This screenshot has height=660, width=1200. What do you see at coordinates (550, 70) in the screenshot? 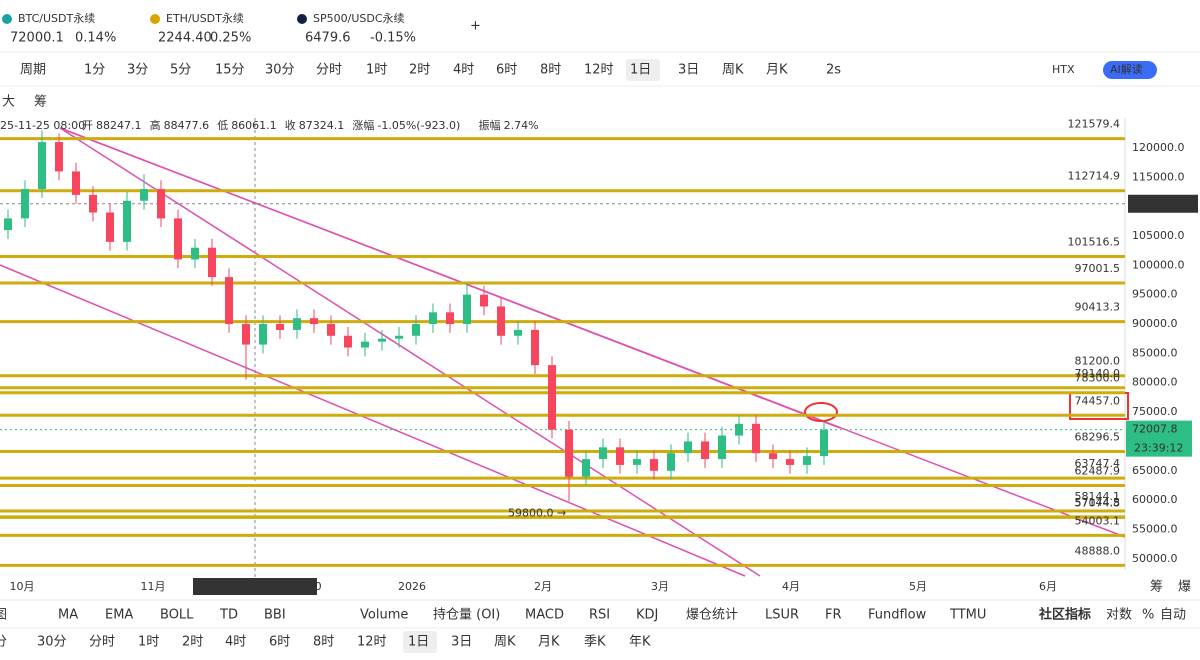
I see `period-button: 8时` at bounding box center [550, 70].